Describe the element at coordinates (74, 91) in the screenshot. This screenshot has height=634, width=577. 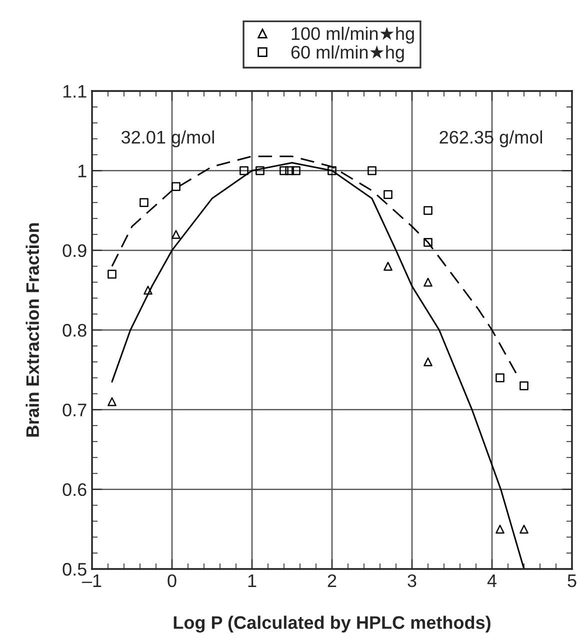
I see `y-tick-label: 1.1` at that location.